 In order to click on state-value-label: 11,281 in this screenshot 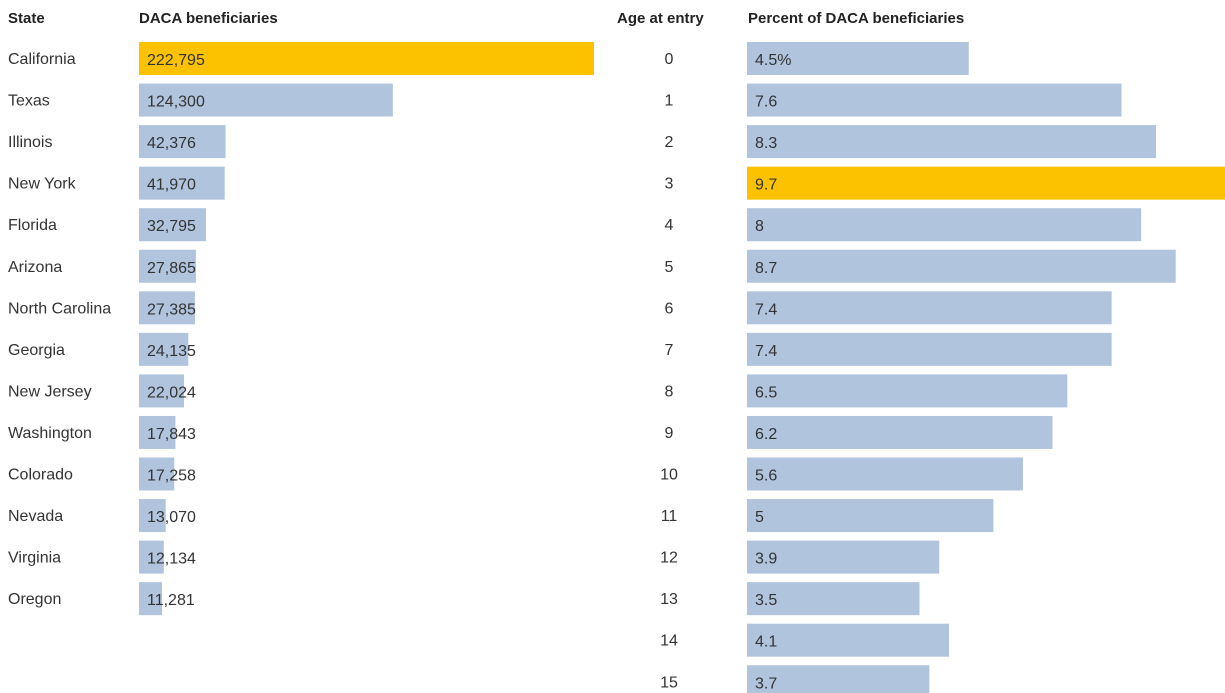, I will do `click(171, 600)`.